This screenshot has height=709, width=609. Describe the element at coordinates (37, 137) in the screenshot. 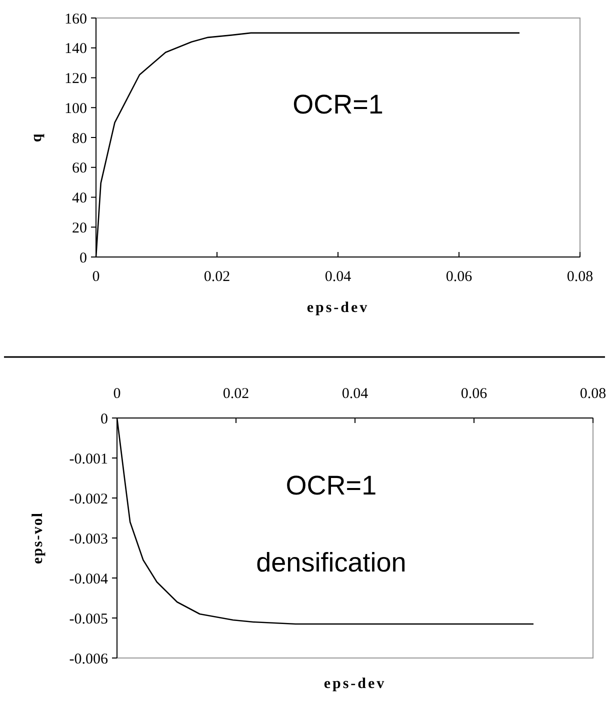

I see `y-axis-title: q` at that location.